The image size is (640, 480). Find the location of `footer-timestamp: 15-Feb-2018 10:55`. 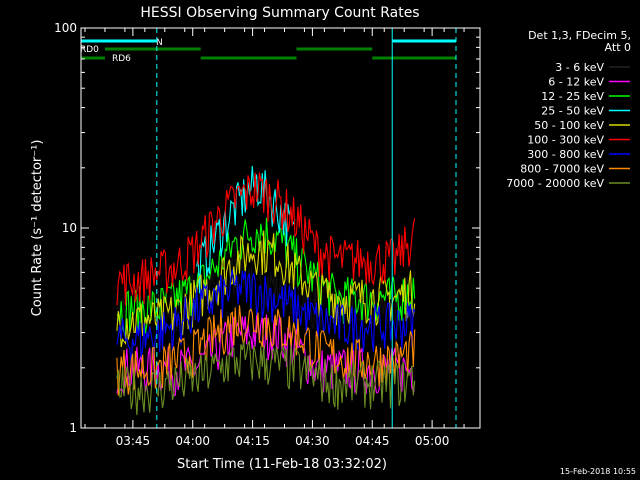

footer-timestamp: 15-Feb-2018 10:55 is located at coordinates (598, 471).